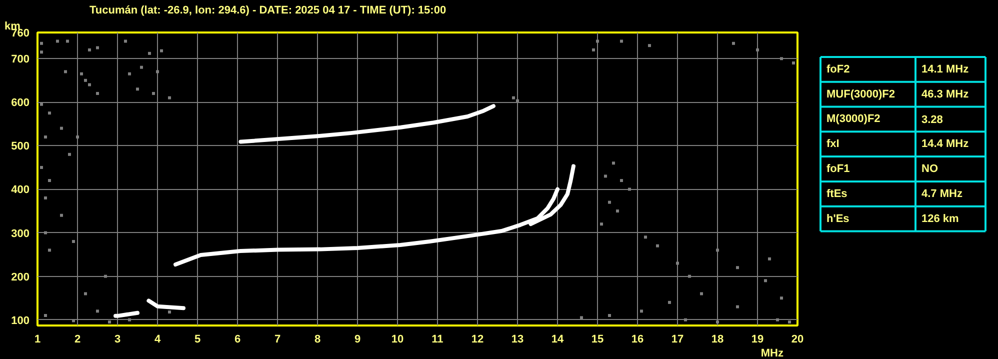 This screenshot has width=998, height=359. Describe the element at coordinates (946, 94) in the screenshot. I see `text: 46.3 MHz` at that location.